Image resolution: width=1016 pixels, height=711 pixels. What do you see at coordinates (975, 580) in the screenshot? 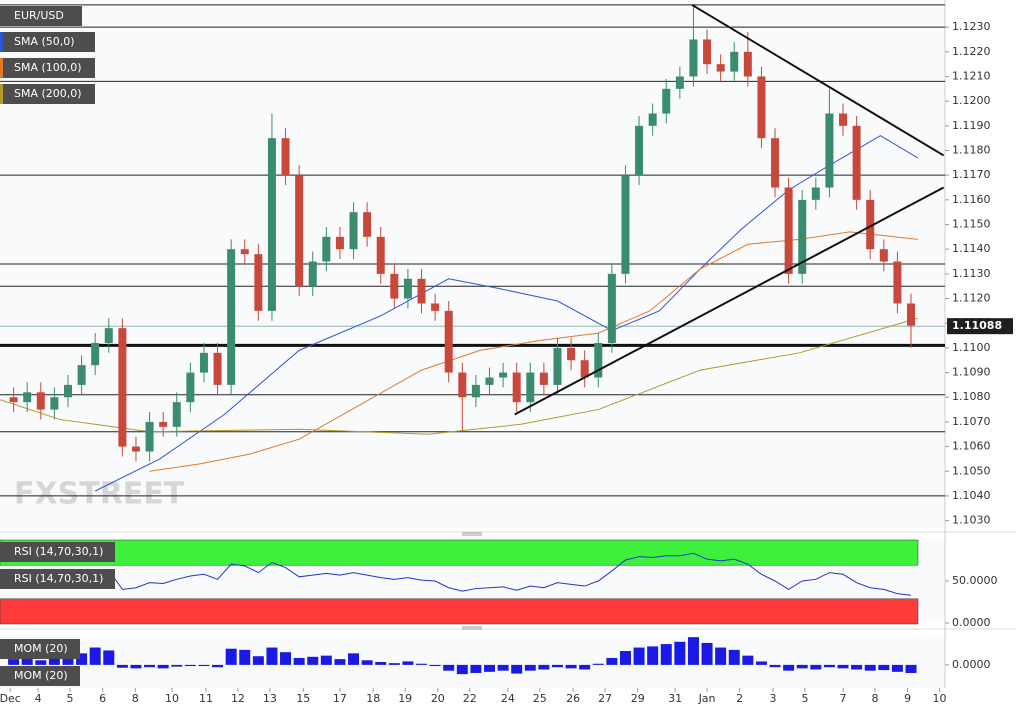
I see `y-tick-label: 50.0000` at bounding box center [975, 580].